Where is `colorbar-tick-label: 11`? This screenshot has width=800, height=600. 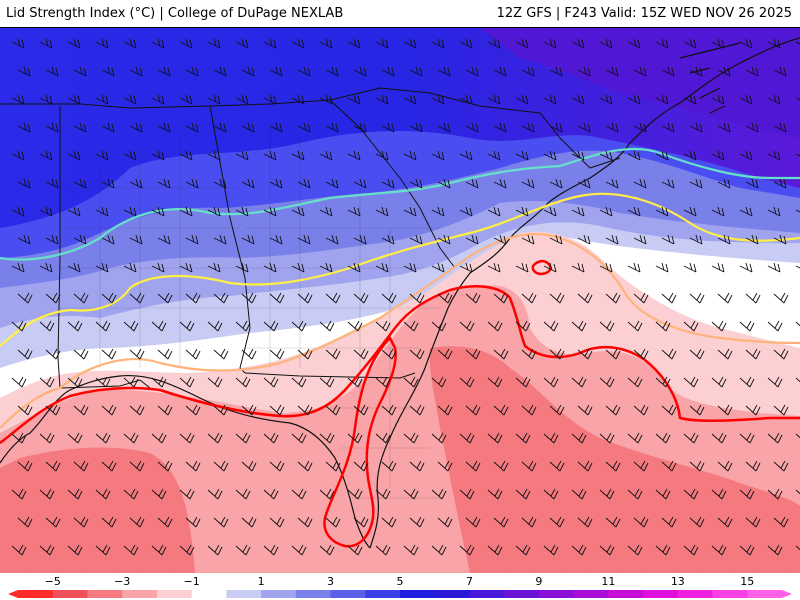 colorbar-tick-label: 11 is located at coordinates (608, 581).